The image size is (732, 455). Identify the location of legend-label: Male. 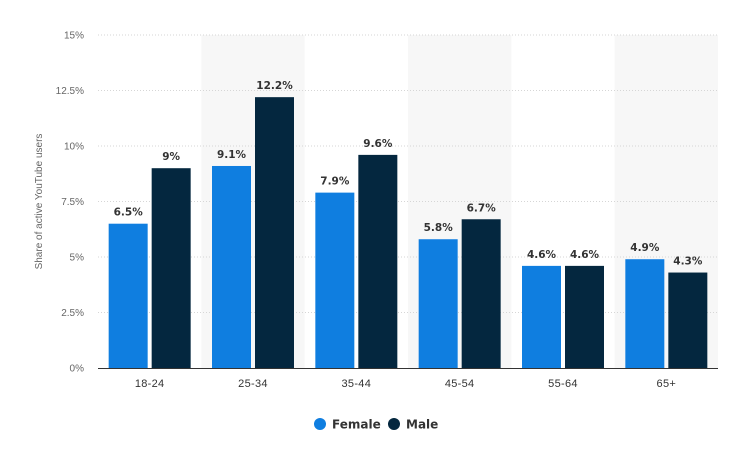
(422, 425).